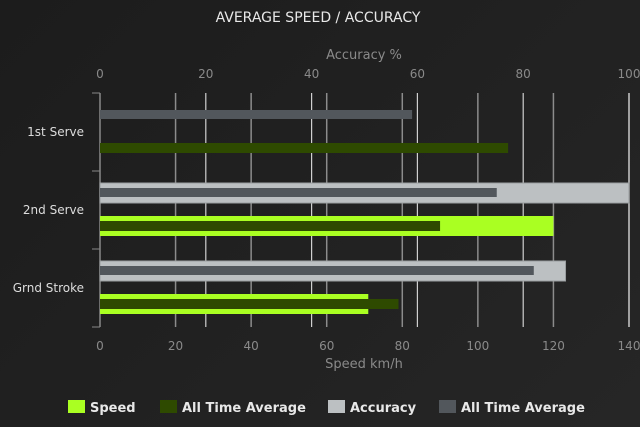 The image size is (640, 427). I want to click on speed-tick-label: 80, so click(402, 346).